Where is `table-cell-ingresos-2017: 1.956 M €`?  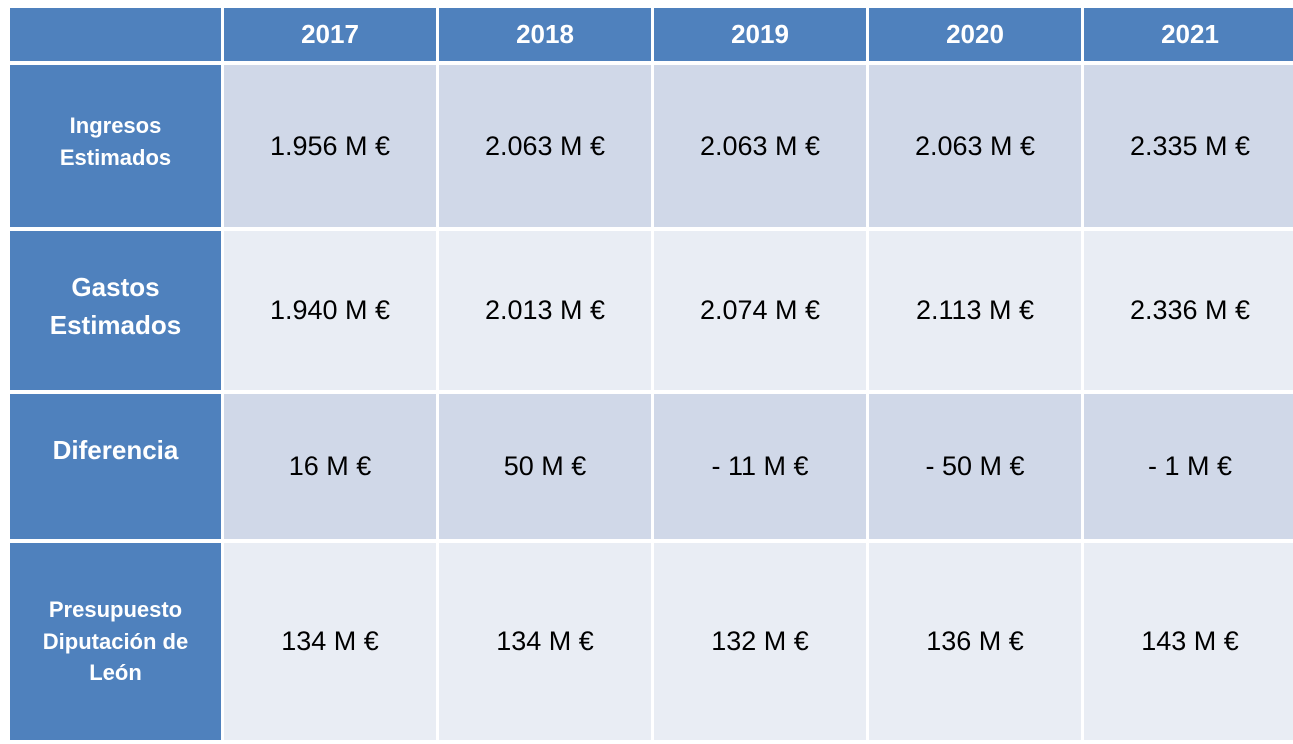
table-cell-ingresos-2017: 1.956 M € is located at coordinates (330, 146).